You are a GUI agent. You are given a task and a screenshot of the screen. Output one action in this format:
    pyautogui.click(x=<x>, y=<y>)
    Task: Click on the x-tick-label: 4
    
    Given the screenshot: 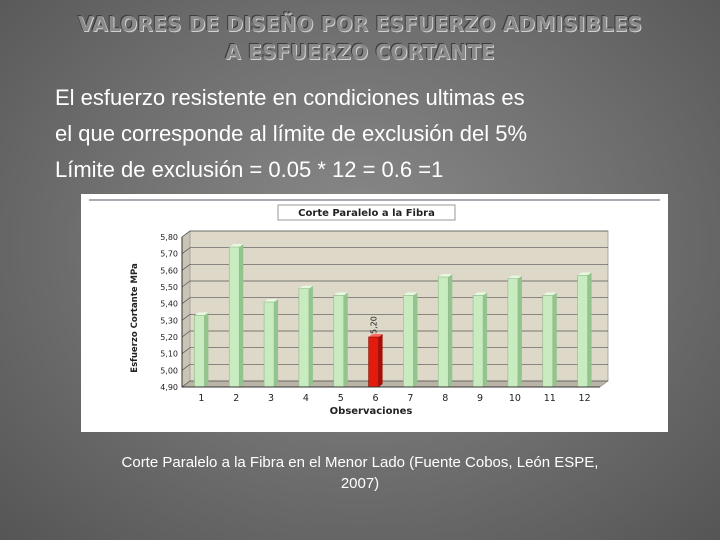 What is the action you would take?
    pyautogui.click(x=306, y=398)
    